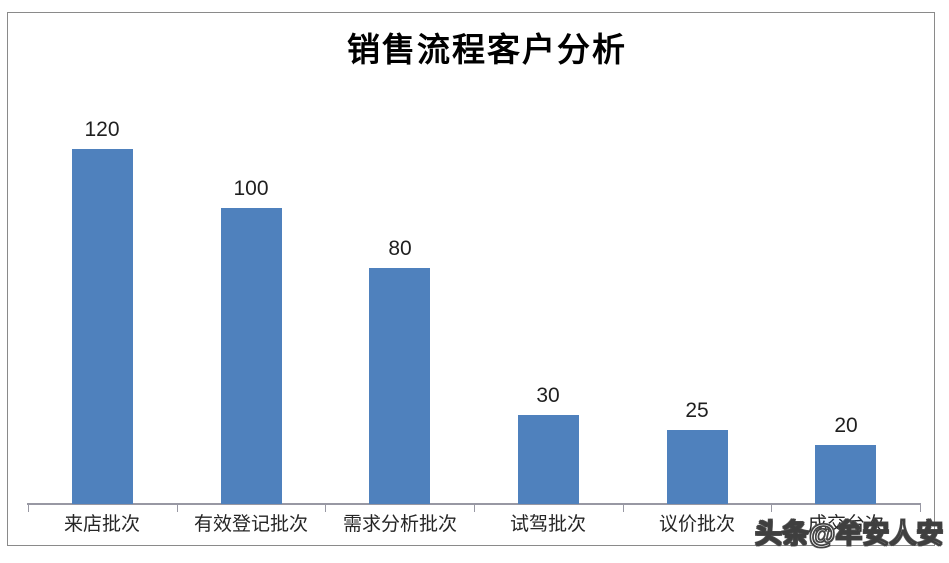 Image resolution: width=949 pixels, height=563 pixels. What do you see at coordinates (399, 524) in the screenshot?
I see `category-label: 需求分析批次` at bounding box center [399, 524].